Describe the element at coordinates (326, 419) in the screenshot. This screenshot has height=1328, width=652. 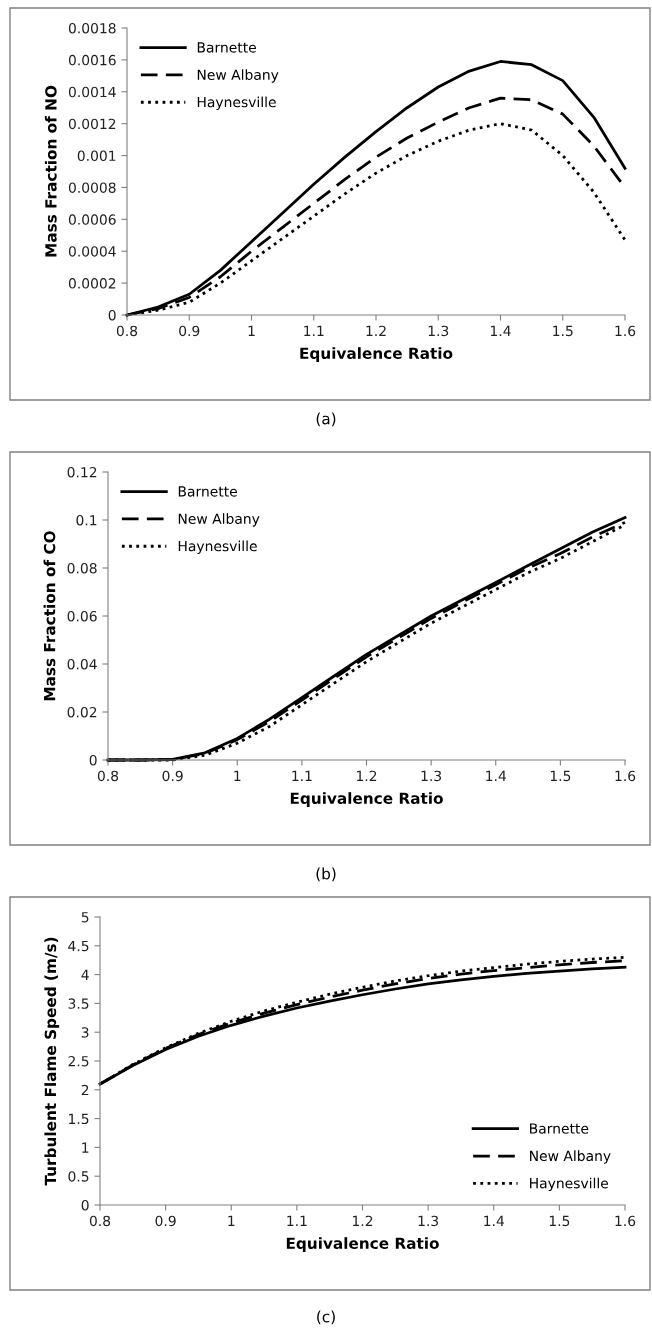
I see `text: (a)` at that location.